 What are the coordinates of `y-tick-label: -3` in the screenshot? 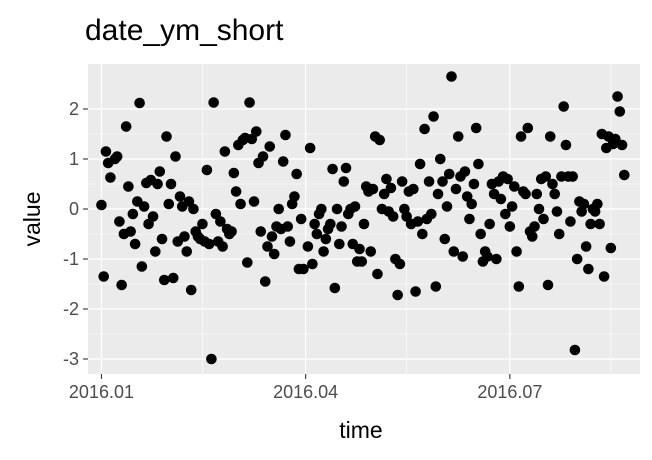 It's located at (71, 359).